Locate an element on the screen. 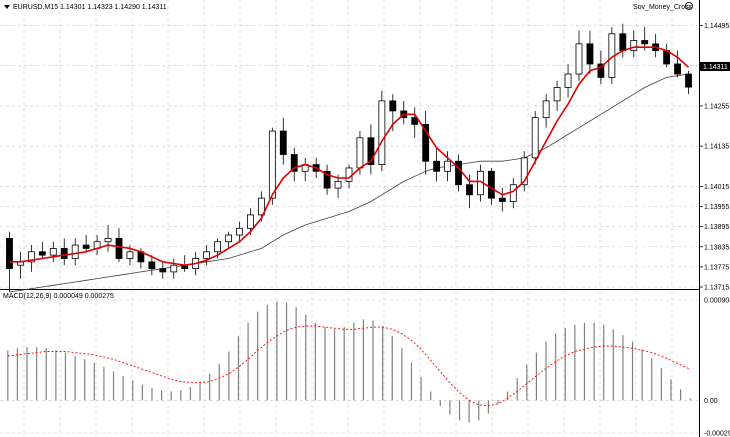 The width and height of the screenshot is (730, 437). price-tick-label: 1.13775 is located at coordinates (716, 267).